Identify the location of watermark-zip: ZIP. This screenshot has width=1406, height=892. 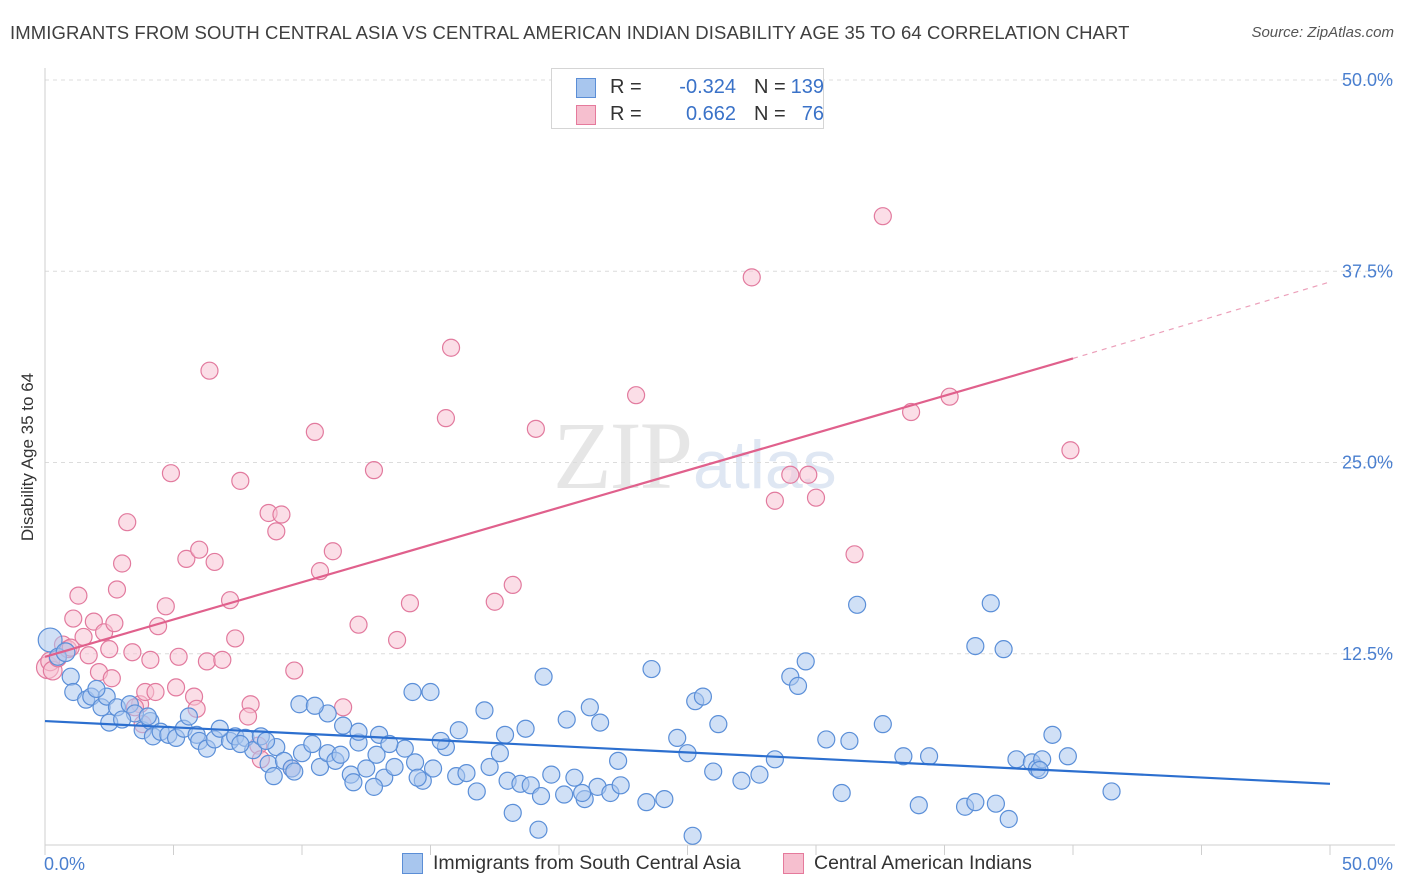
(623, 455).